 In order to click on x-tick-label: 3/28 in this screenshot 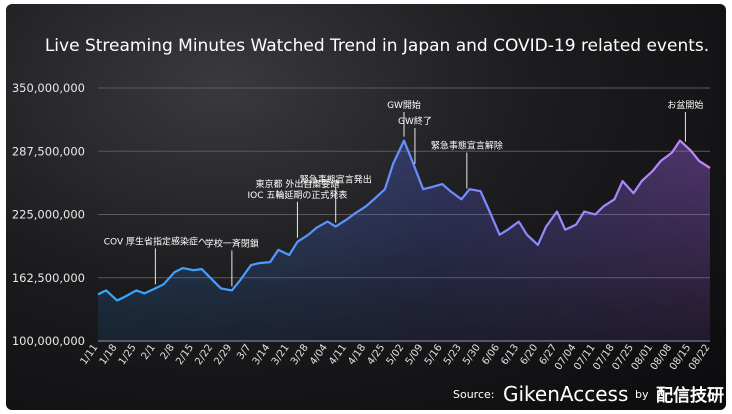, I will do `click(300, 354)`.